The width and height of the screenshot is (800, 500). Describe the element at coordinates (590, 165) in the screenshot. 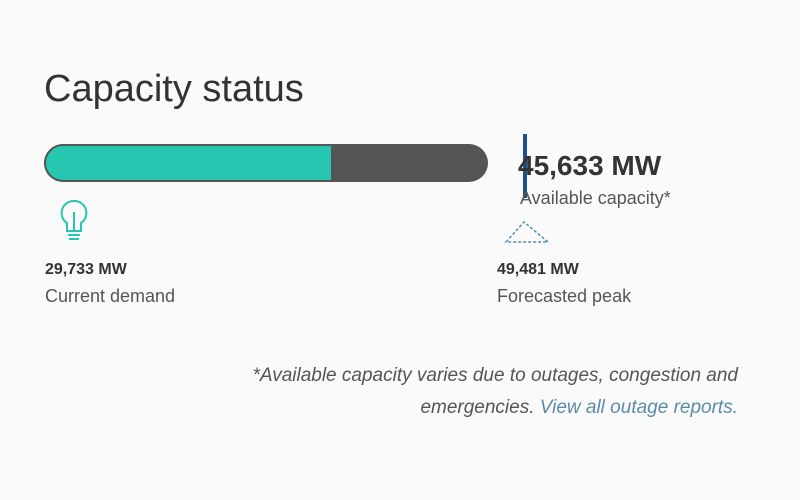

I see `available-value: 45,633 MW` at that location.